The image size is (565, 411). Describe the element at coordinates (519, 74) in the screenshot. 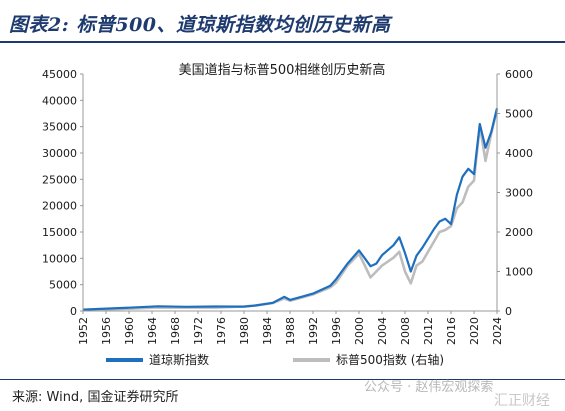

I see `y-right-tick-label: 6000` at that location.